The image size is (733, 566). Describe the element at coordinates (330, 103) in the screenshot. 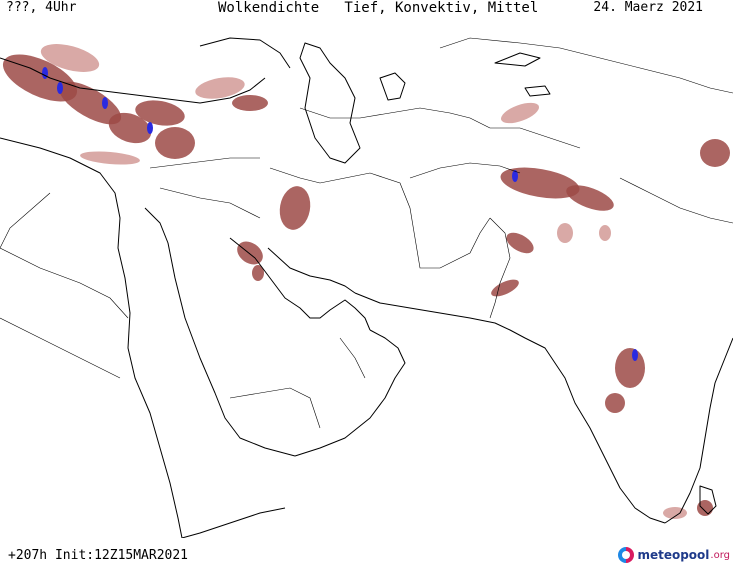

I see `caspian-sea-outline` at that location.